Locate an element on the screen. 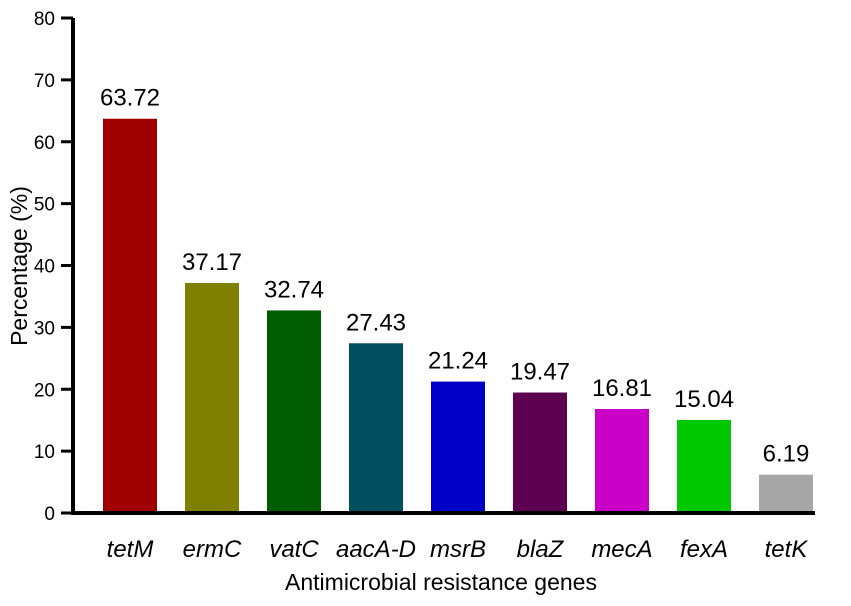 The width and height of the screenshot is (851, 606). y-axis-title: Percentage (%) is located at coordinates (19, 266).